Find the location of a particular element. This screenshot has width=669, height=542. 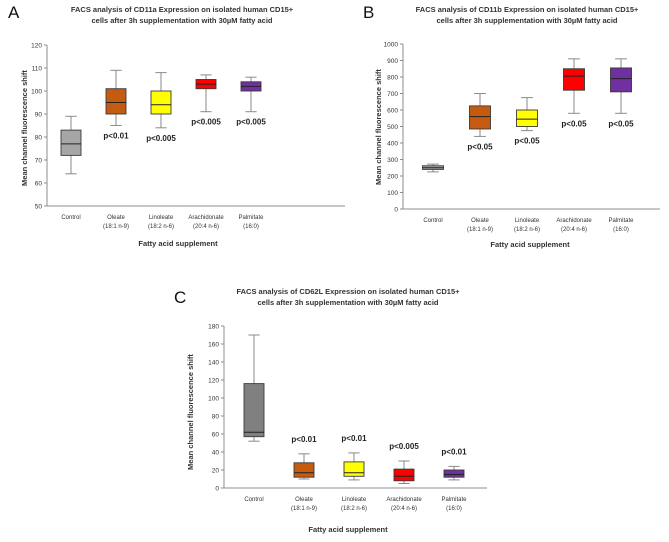

chart-c-category-sublabel-2: (18:1 n-9) is located at coordinates (304, 509).